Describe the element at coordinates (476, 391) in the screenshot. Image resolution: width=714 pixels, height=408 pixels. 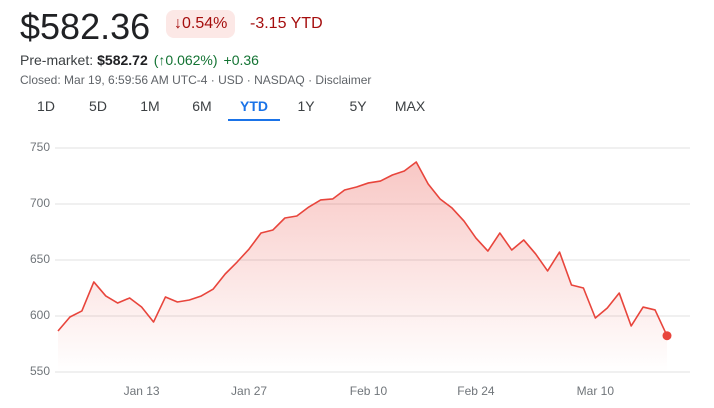
I see `x-tick-label: Feb 24` at that location.